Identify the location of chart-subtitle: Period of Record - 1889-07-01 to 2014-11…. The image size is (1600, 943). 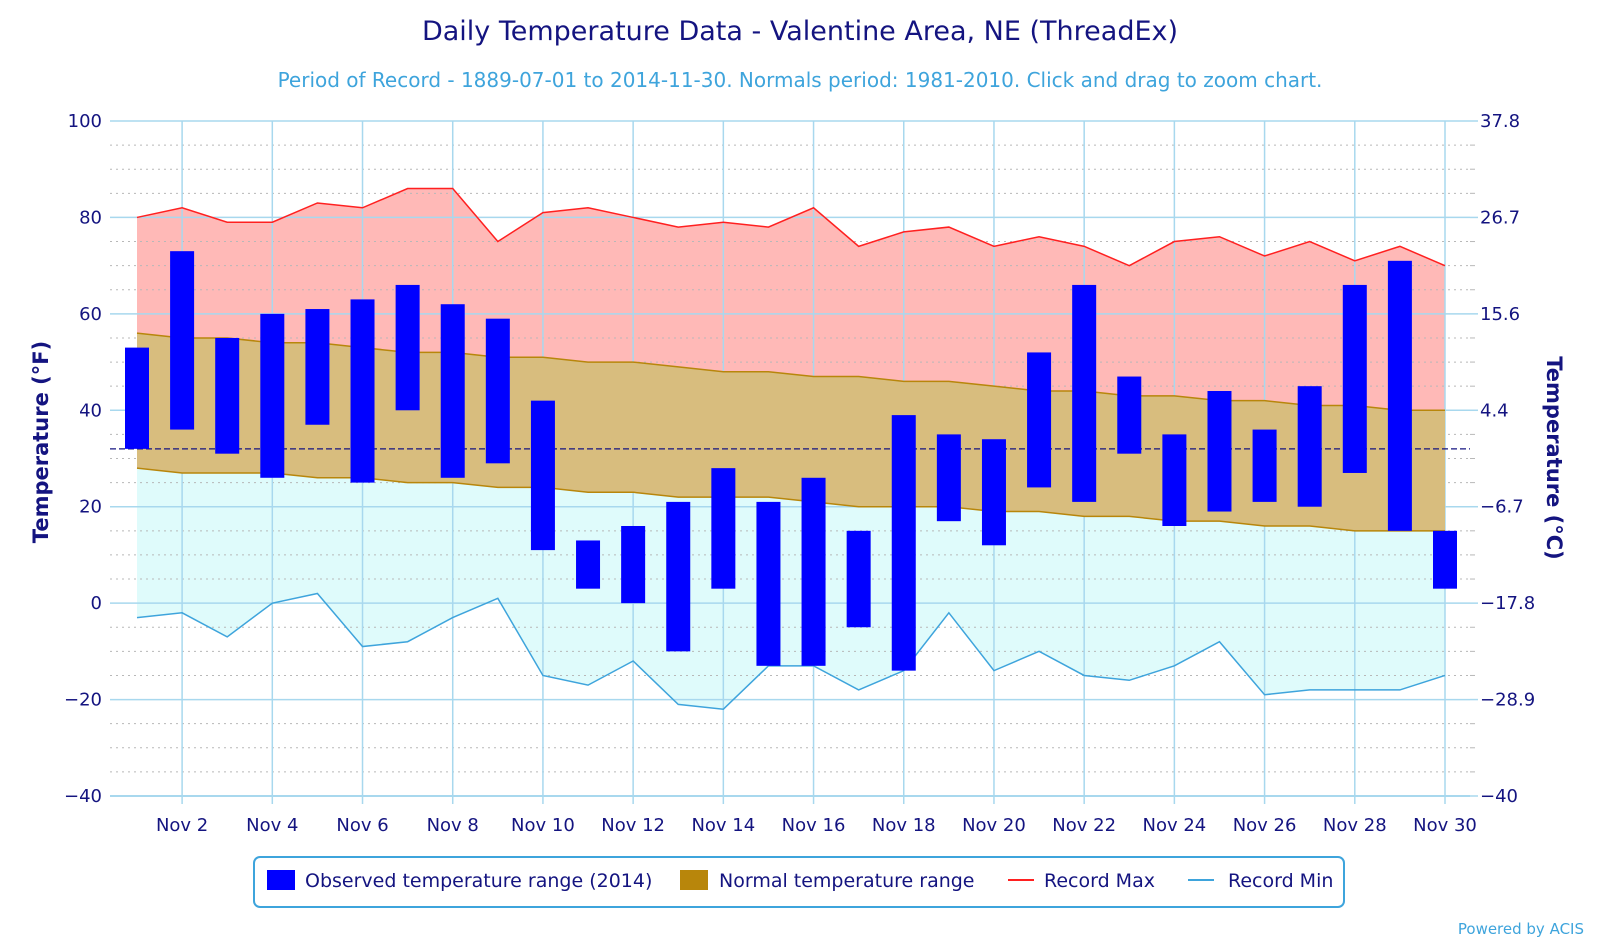
(800, 80).